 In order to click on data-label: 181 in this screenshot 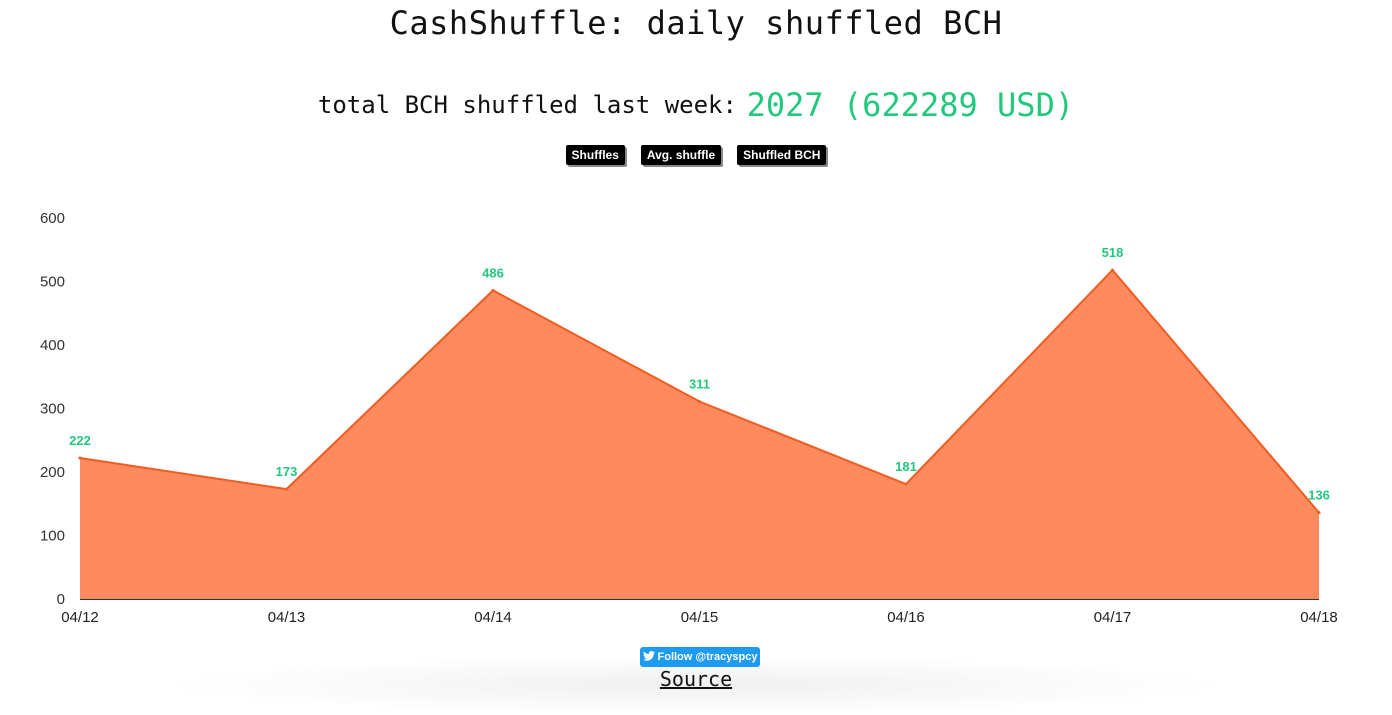, I will do `click(906, 466)`.